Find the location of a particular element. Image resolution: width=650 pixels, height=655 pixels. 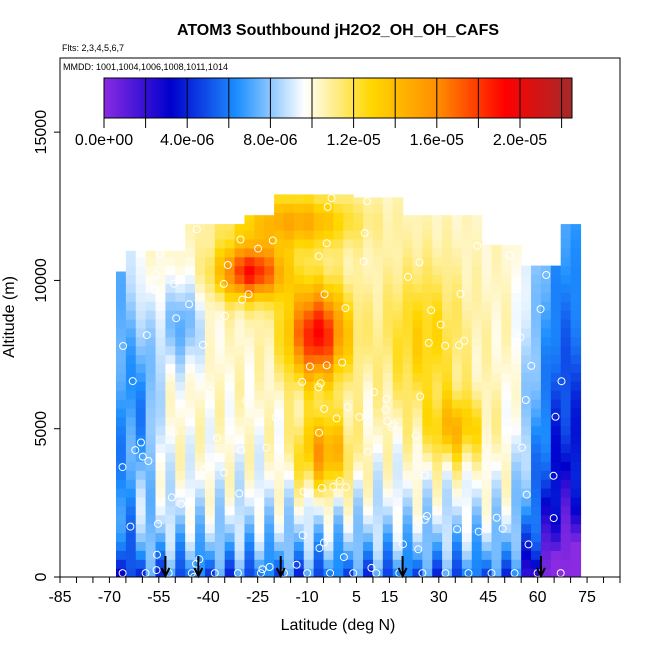

x-tick-label: -70 is located at coordinates (109, 597).